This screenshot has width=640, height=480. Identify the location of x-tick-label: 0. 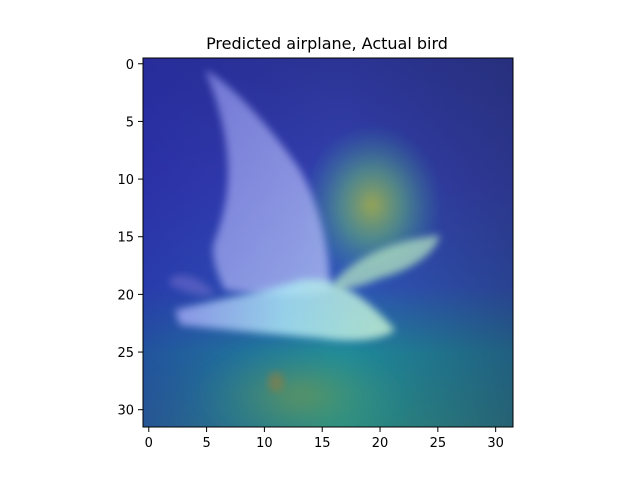
(149, 443).